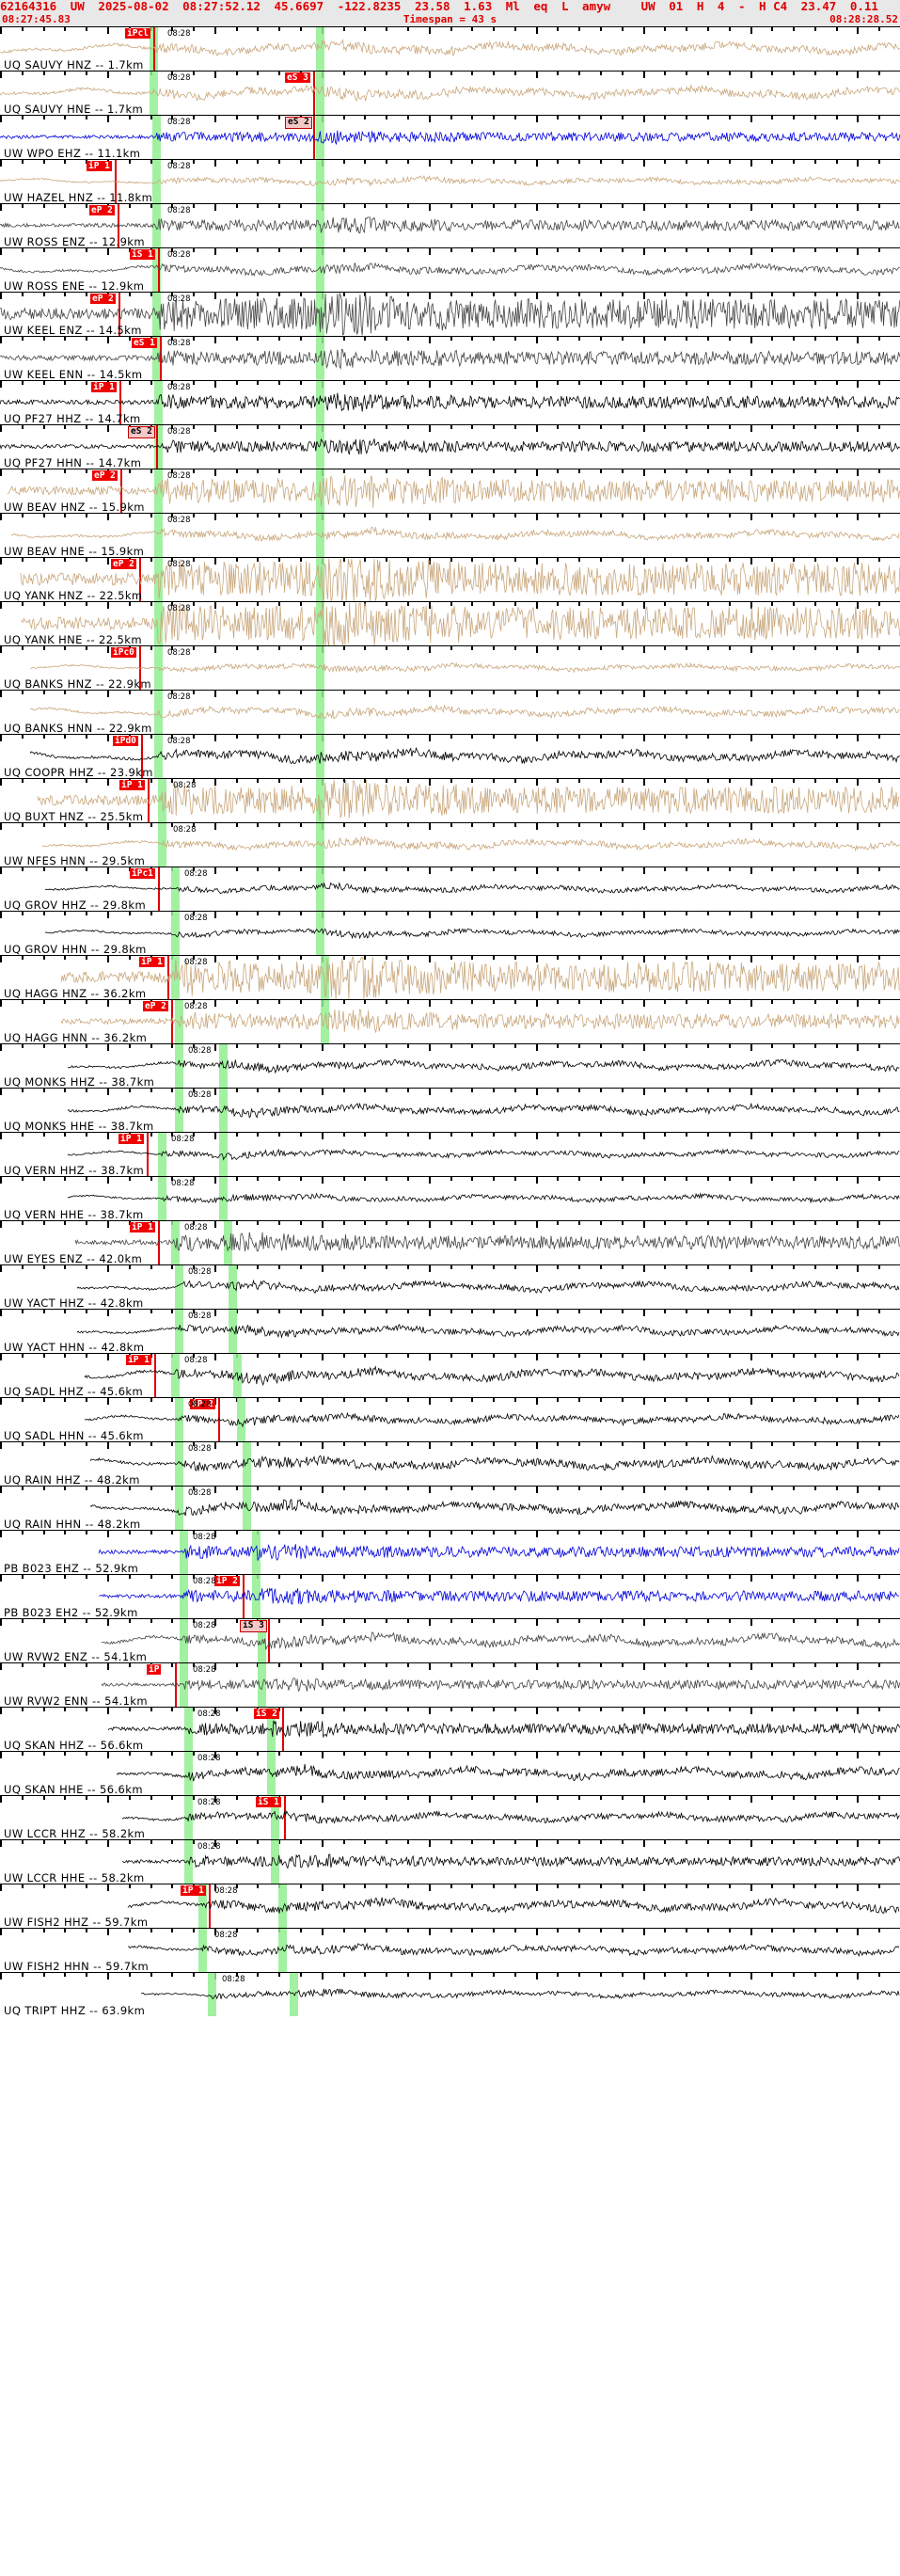  What do you see at coordinates (450, 269) in the screenshot?
I see `trace-row: iS 1 08:28 UW ROSS ENE -- 12.9km` at bounding box center [450, 269].